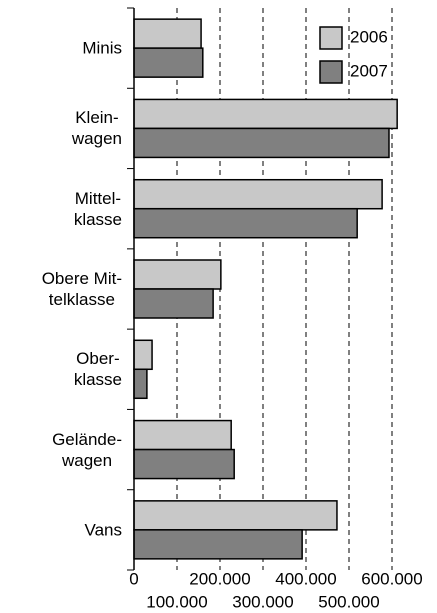  I want to click on y-tick-label: Minis, so click(102, 48).